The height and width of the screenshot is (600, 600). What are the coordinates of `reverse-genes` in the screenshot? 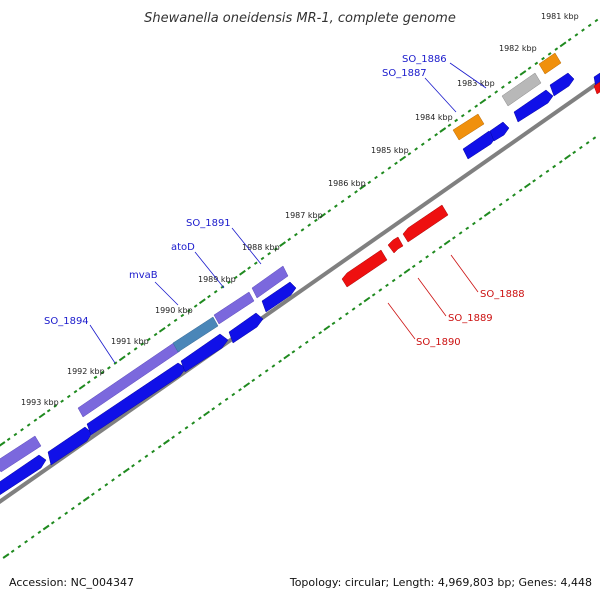 It's located at (470, 184).